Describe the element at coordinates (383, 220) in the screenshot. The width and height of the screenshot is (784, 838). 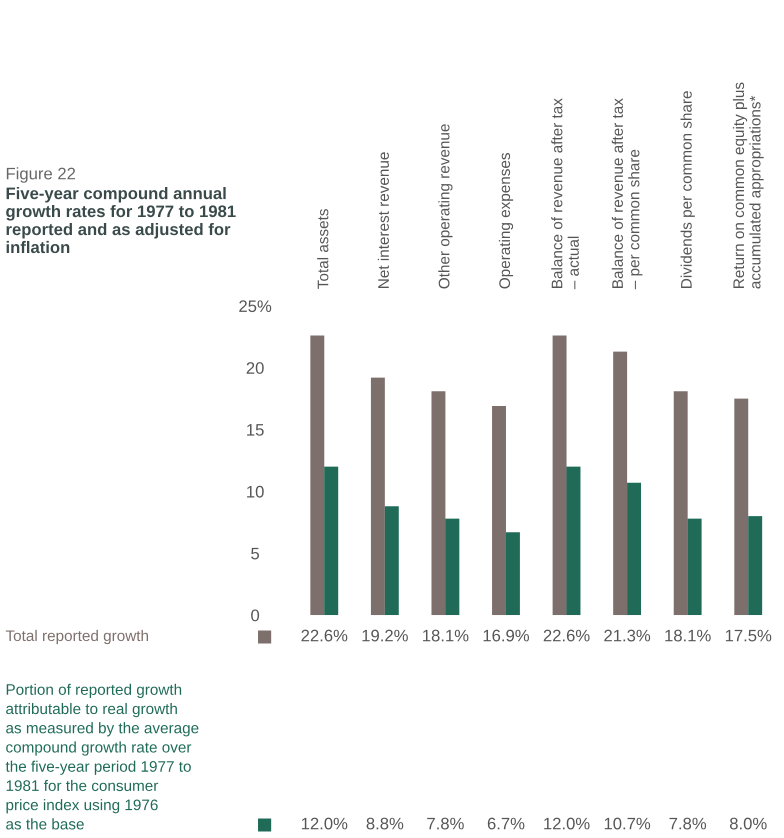
I see `x-tick-label: Net interest revenue` at that location.